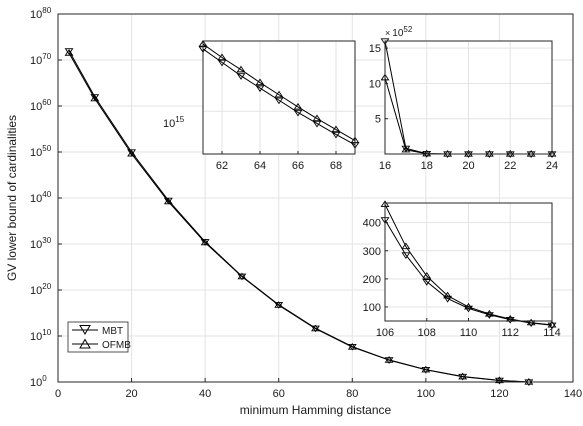 Image resolution: width=583 pixels, height=426 pixels. I want to click on inset-top-right-multiplier-times: ×, so click(387, 33).